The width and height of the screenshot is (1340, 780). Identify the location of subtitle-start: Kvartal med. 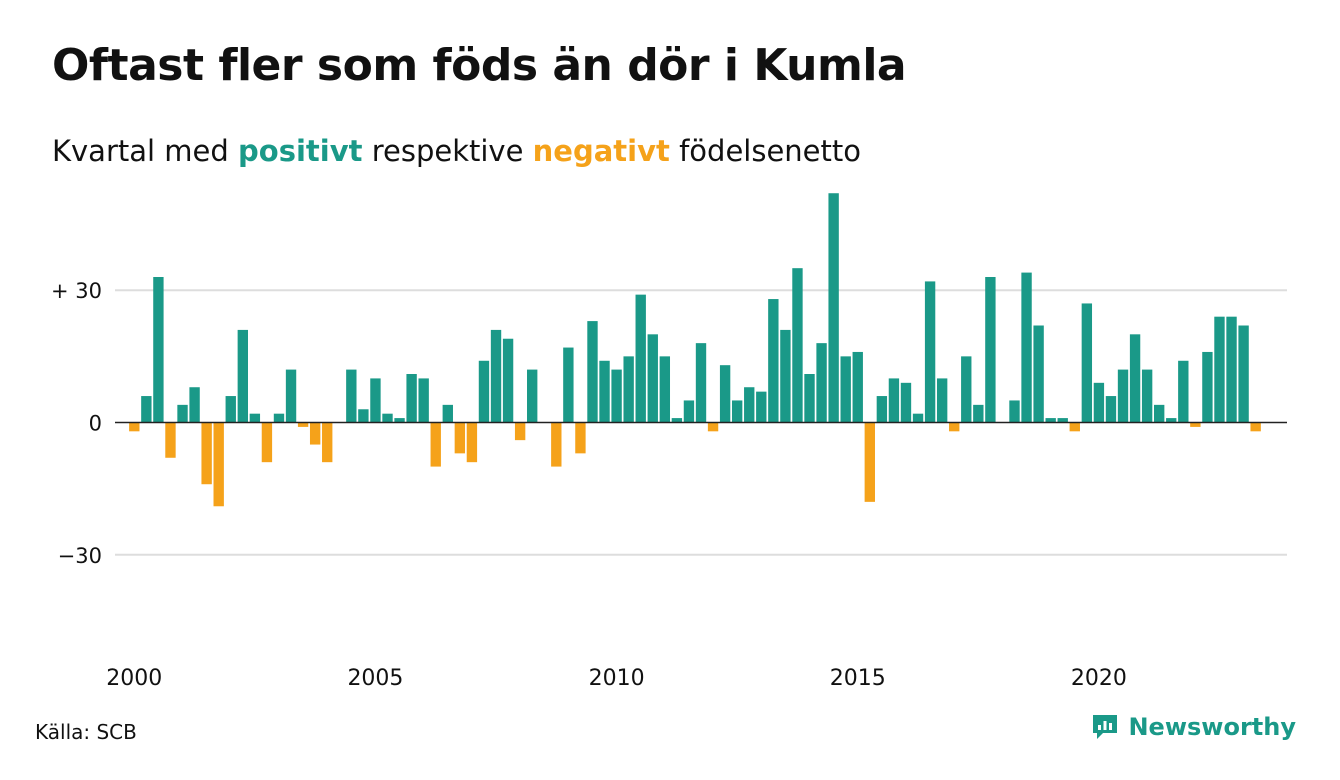
(145, 151).